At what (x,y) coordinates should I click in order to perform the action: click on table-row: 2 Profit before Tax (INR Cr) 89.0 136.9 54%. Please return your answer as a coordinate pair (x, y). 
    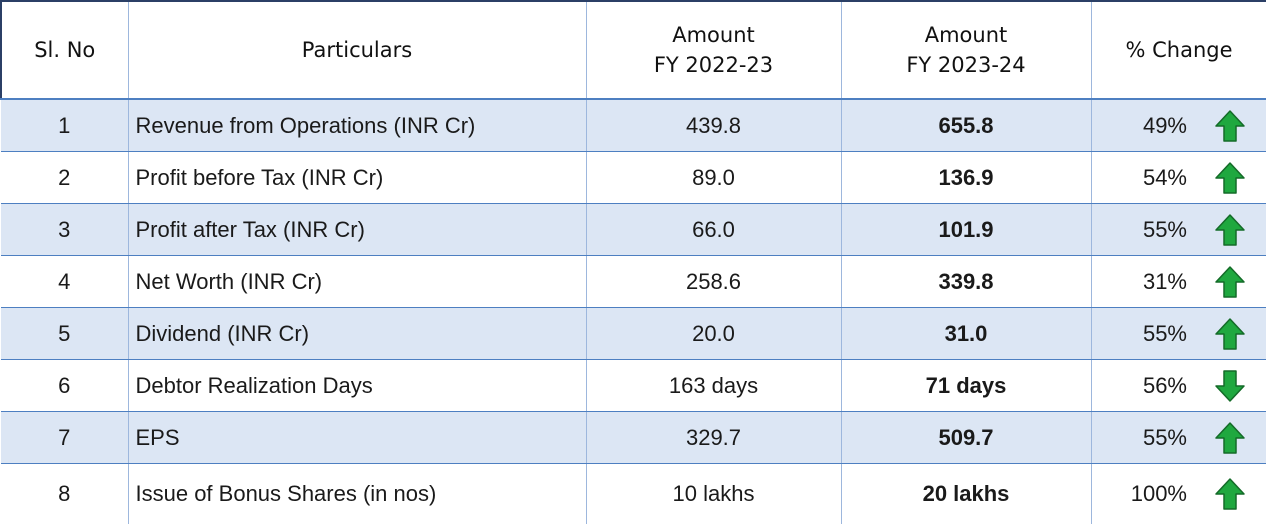
    Looking at the image, I should click on (633, 177).